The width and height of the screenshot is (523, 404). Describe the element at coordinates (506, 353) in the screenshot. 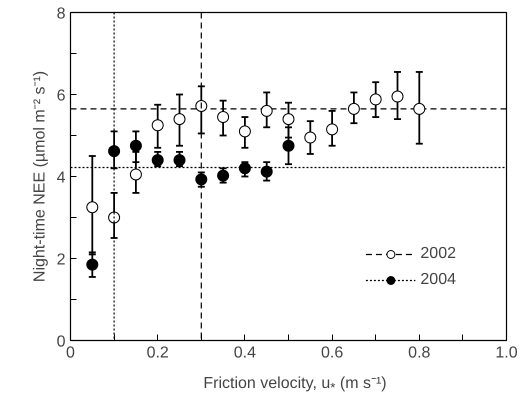

I see `x-tick-label: 1.0` at that location.